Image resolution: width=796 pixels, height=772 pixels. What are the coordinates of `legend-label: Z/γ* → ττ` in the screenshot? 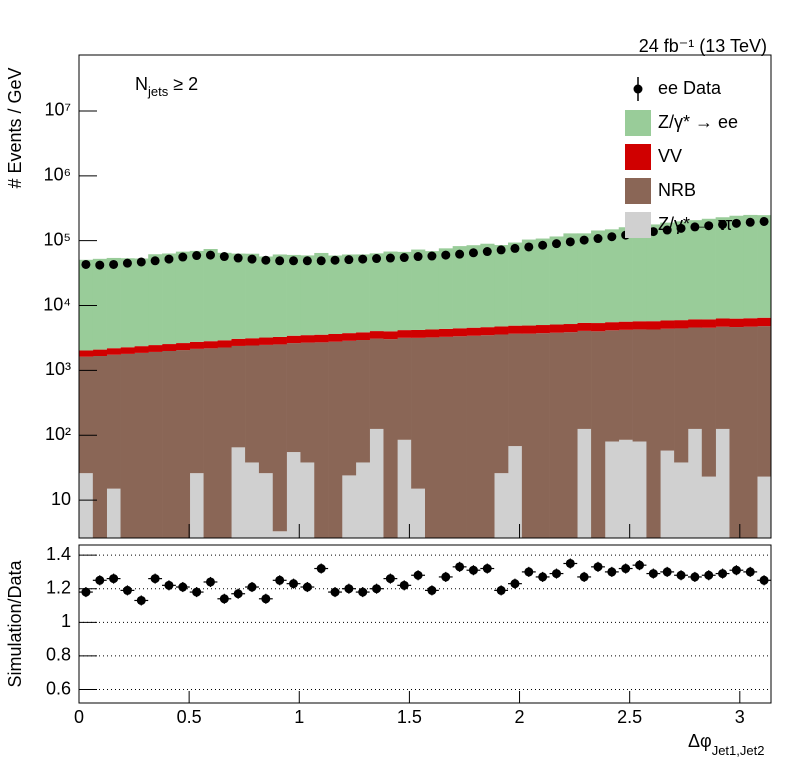 It's located at (695, 224).